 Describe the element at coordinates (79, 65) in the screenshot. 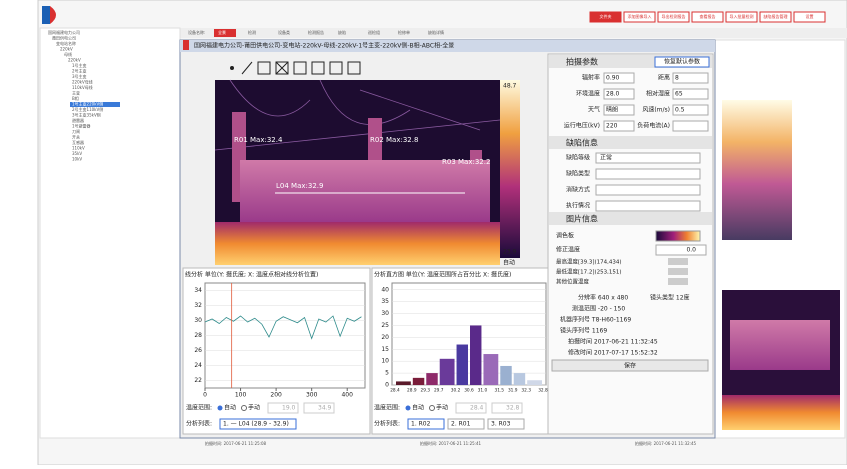

I see `tree-item: 1号主变` at that location.